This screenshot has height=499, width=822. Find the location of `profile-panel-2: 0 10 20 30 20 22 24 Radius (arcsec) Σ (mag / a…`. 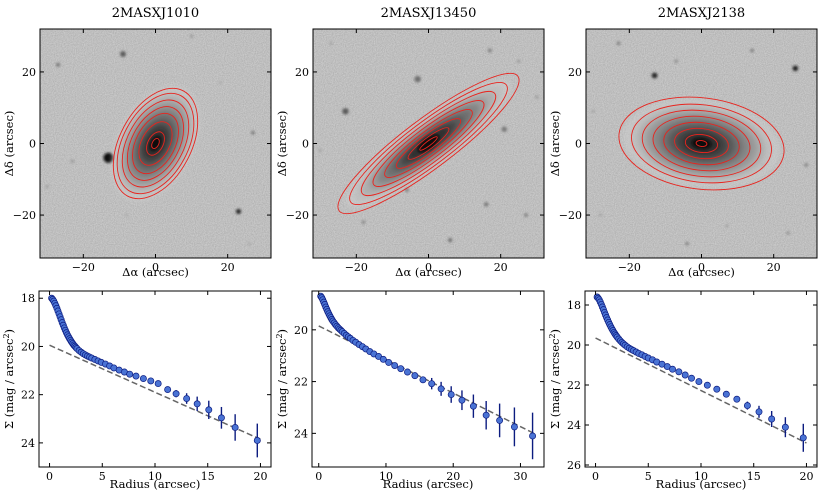

profile-panel-2: 0 10 20 30 20 22 24 Radius (arcsec) Σ (mag / a… is located at coordinates (410, 390).